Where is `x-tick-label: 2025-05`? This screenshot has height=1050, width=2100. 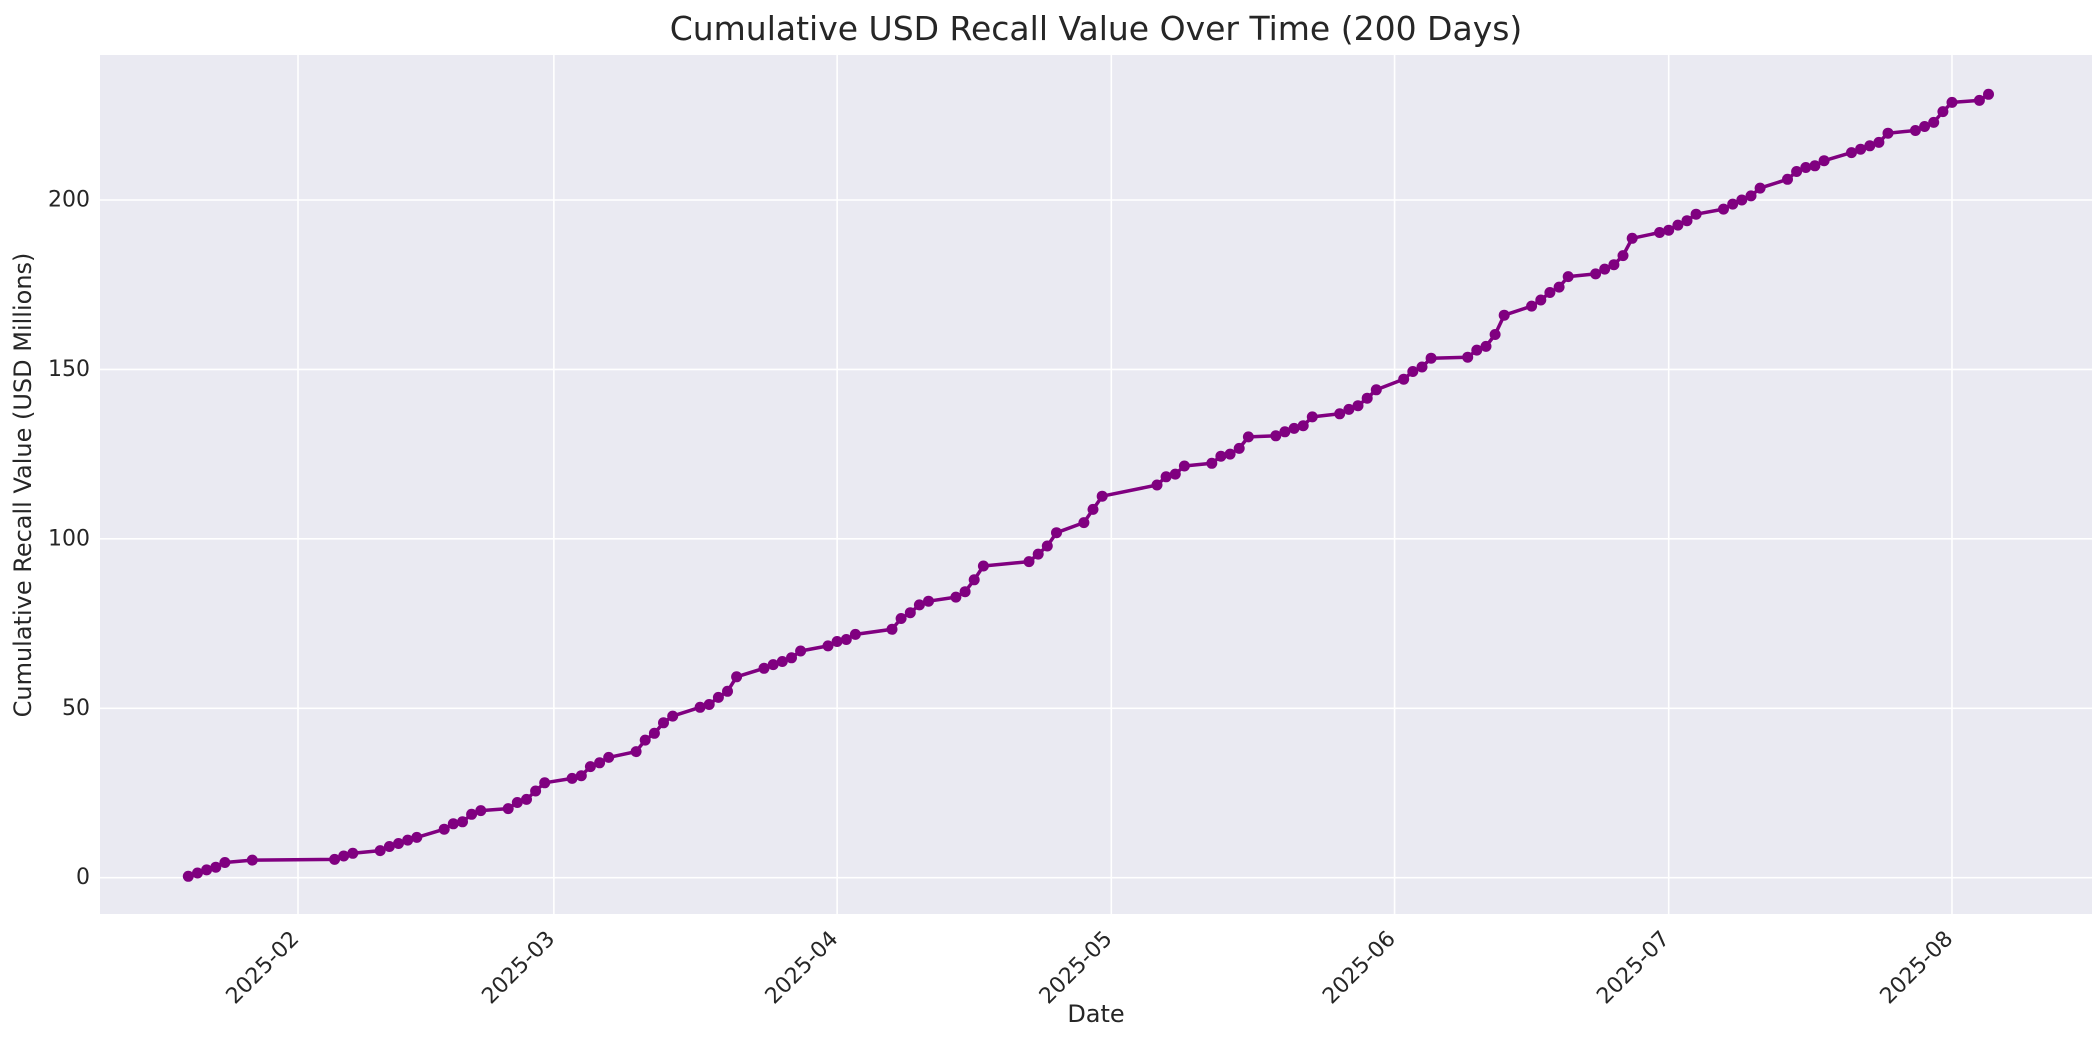 x-tick-label: 2025-05 is located at coordinates (1076, 968).